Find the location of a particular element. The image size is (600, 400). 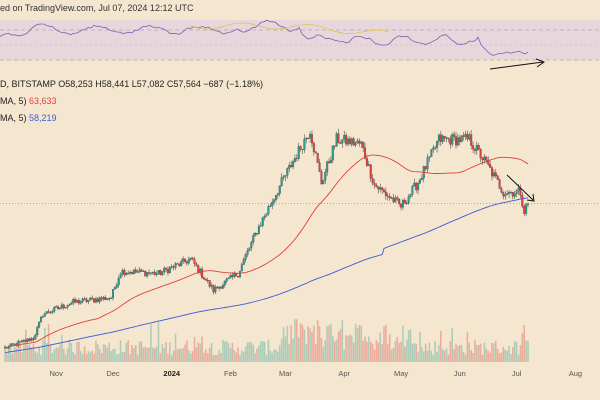

x-tick-label: May is located at coordinates (401, 373).